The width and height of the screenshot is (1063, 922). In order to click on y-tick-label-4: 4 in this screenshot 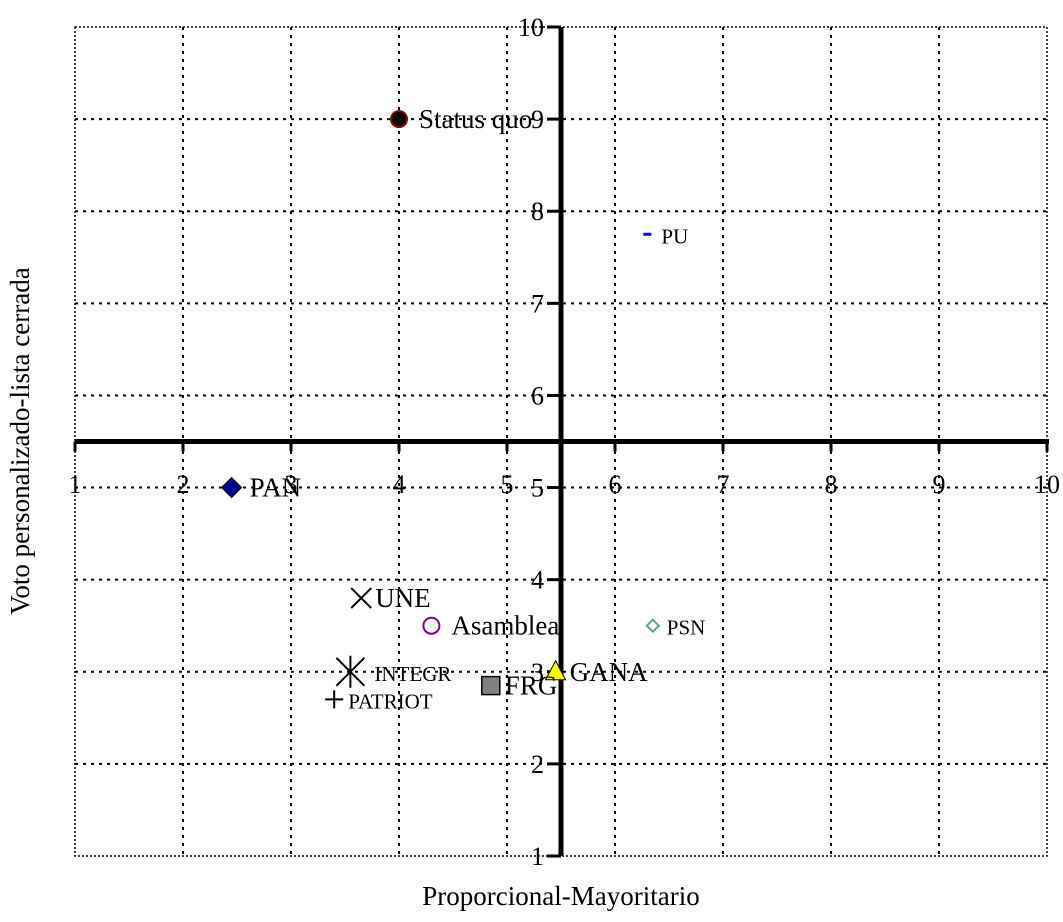, I will do `click(537, 580)`.